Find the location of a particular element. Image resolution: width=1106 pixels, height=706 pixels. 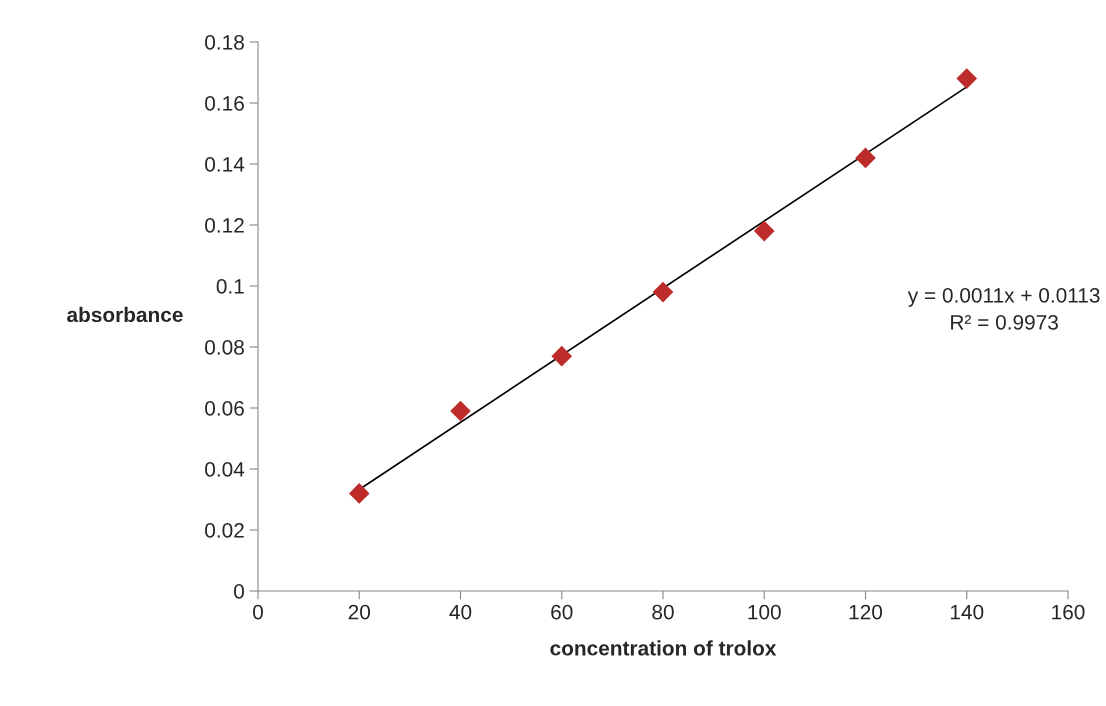

y-tick-label: 0.1 is located at coordinates (230, 286).